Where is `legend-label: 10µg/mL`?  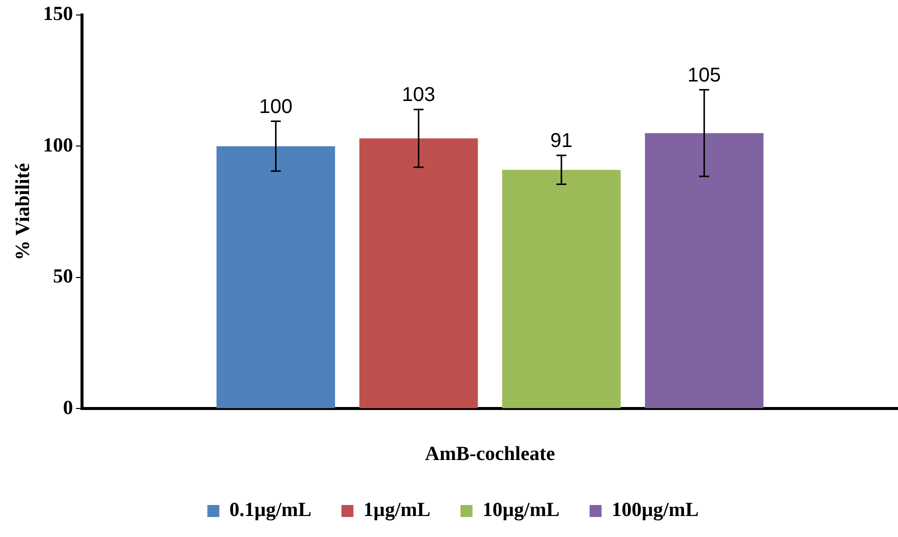 legend-label: 10µg/mL is located at coordinates (521, 510).